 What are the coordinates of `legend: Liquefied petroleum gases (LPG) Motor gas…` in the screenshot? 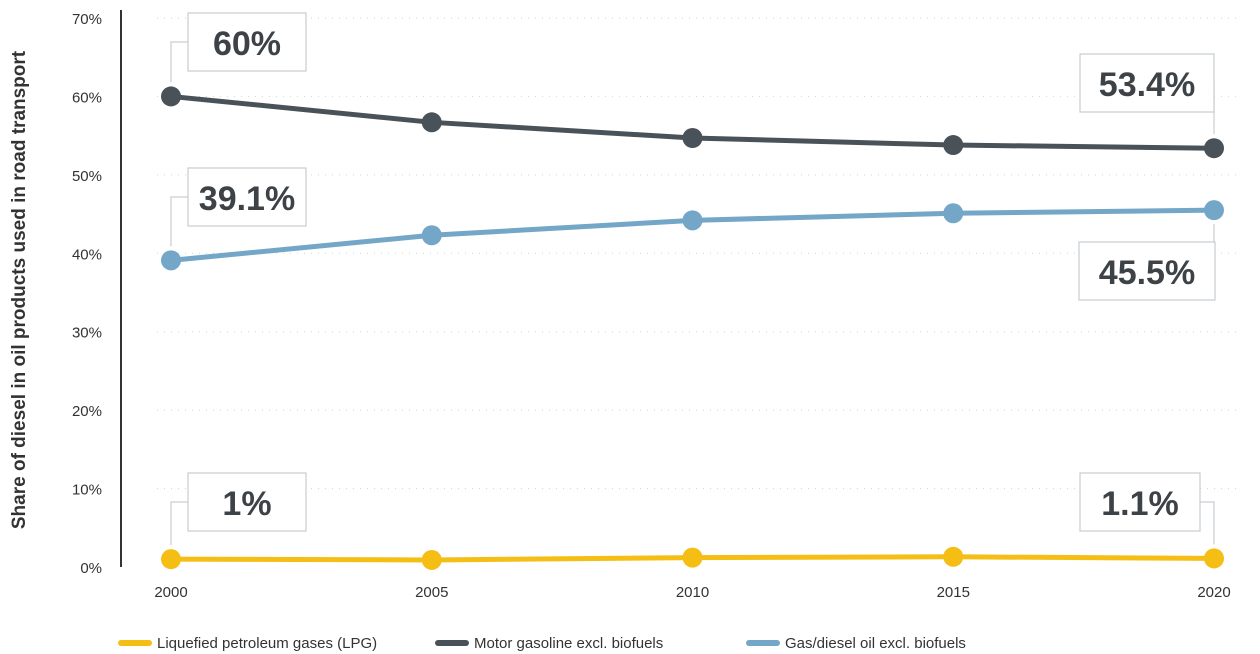 It's located at (542, 643).